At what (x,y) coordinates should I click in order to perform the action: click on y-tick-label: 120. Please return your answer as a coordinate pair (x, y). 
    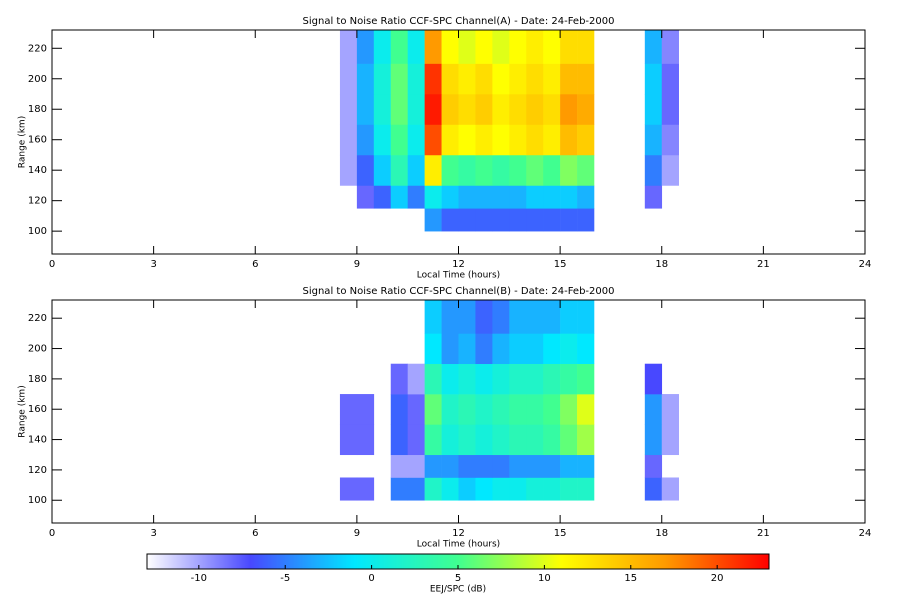
    Looking at the image, I should click on (37, 201).